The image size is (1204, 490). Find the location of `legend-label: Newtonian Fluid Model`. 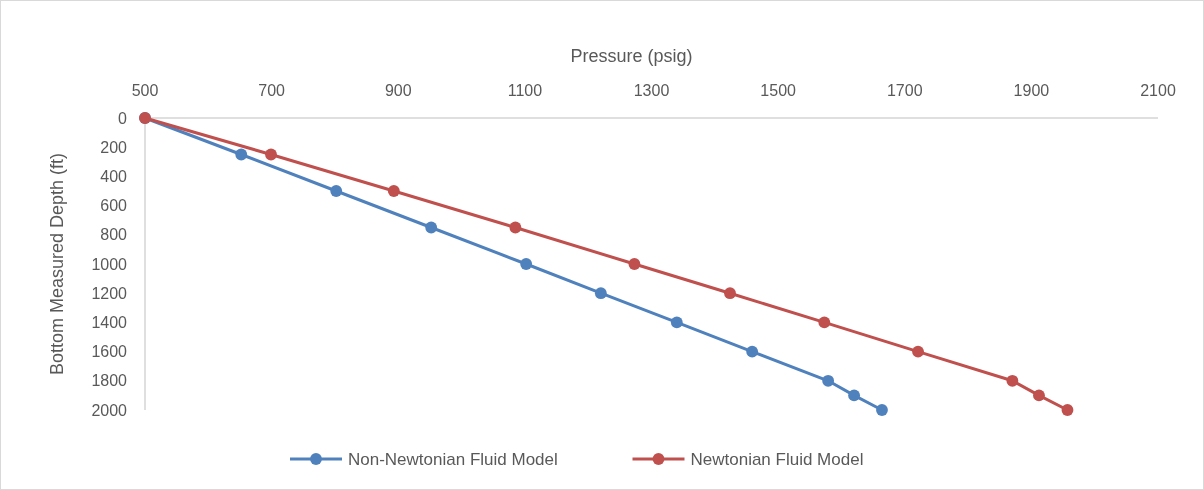

legend-label: Newtonian Fluid Model is located at coordinates (777, 459).